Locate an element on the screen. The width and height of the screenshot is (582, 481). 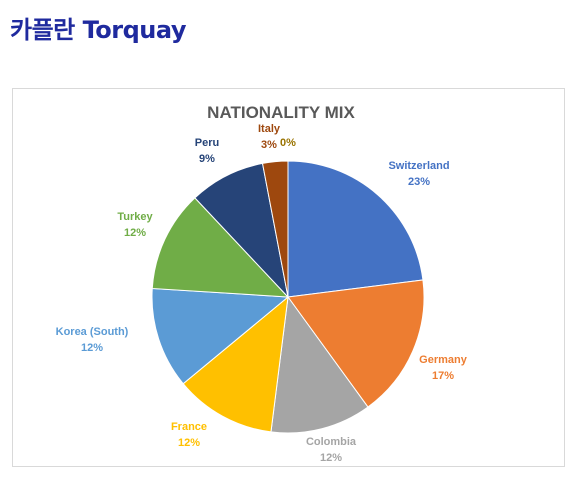
slice-value-switzerland: 23% is located at coordinates (419, 182).